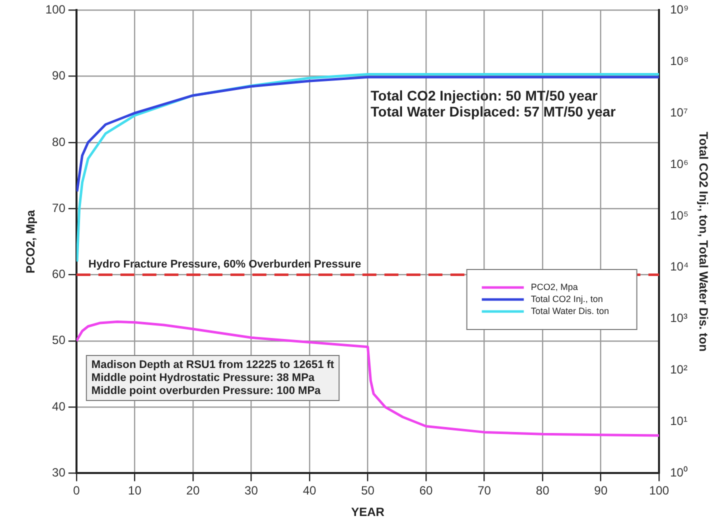  What do you see at coordinates (193, 491) in the screenshot?
I see `x-tick-label: 20` at bounding box center [193, 491].